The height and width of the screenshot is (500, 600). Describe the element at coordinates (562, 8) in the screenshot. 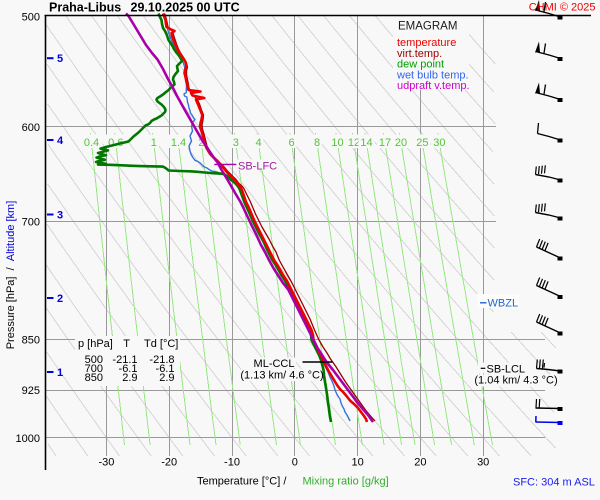

I see `svg-text: CHMI © 2025` at that location.